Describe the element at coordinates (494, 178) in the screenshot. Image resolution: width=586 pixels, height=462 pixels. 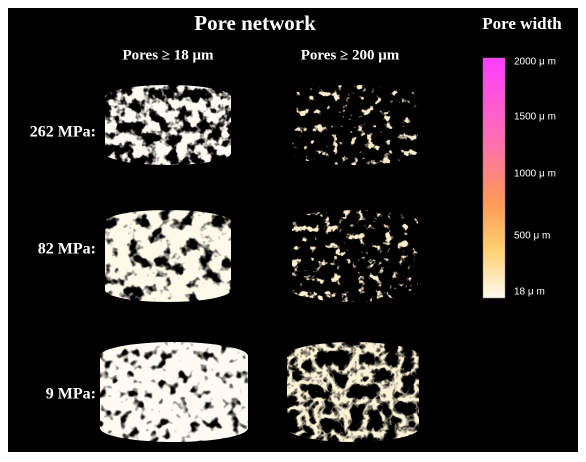
I see `colorbar` at that location.